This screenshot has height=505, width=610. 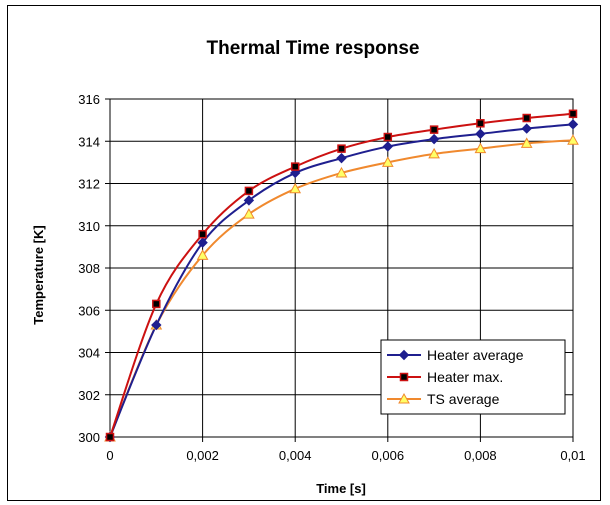 What do you see at coordinates (89, 226) in the screenshot?
I see `y-tick-label: 310` at bounding box center [89, 226].